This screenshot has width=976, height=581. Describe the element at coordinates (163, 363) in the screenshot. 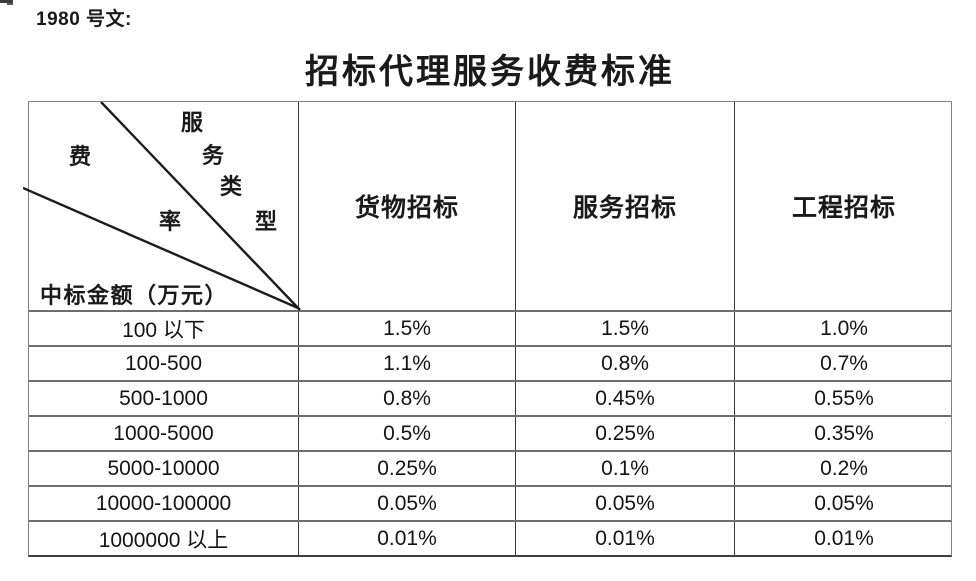

I see `row-label: 100-500` at that location.